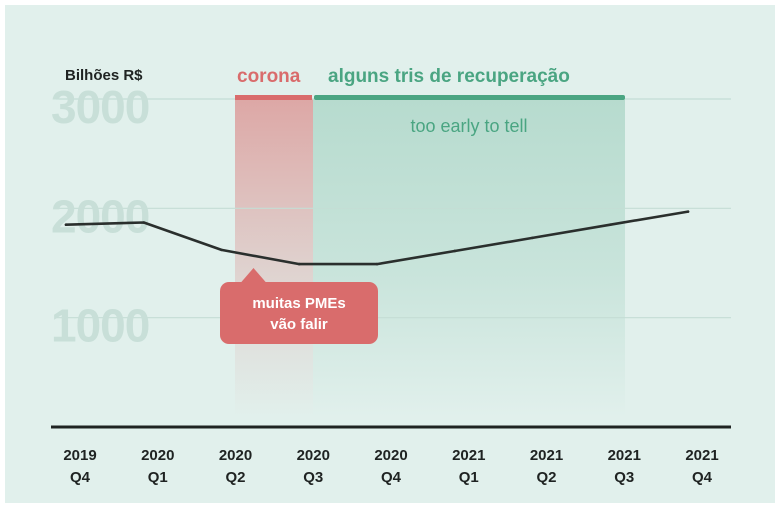 The width and height of the screenshot is (780, 508). Describe the element at coordinates (273, 97) in the screenshot. I see `corona-bar` at that location.